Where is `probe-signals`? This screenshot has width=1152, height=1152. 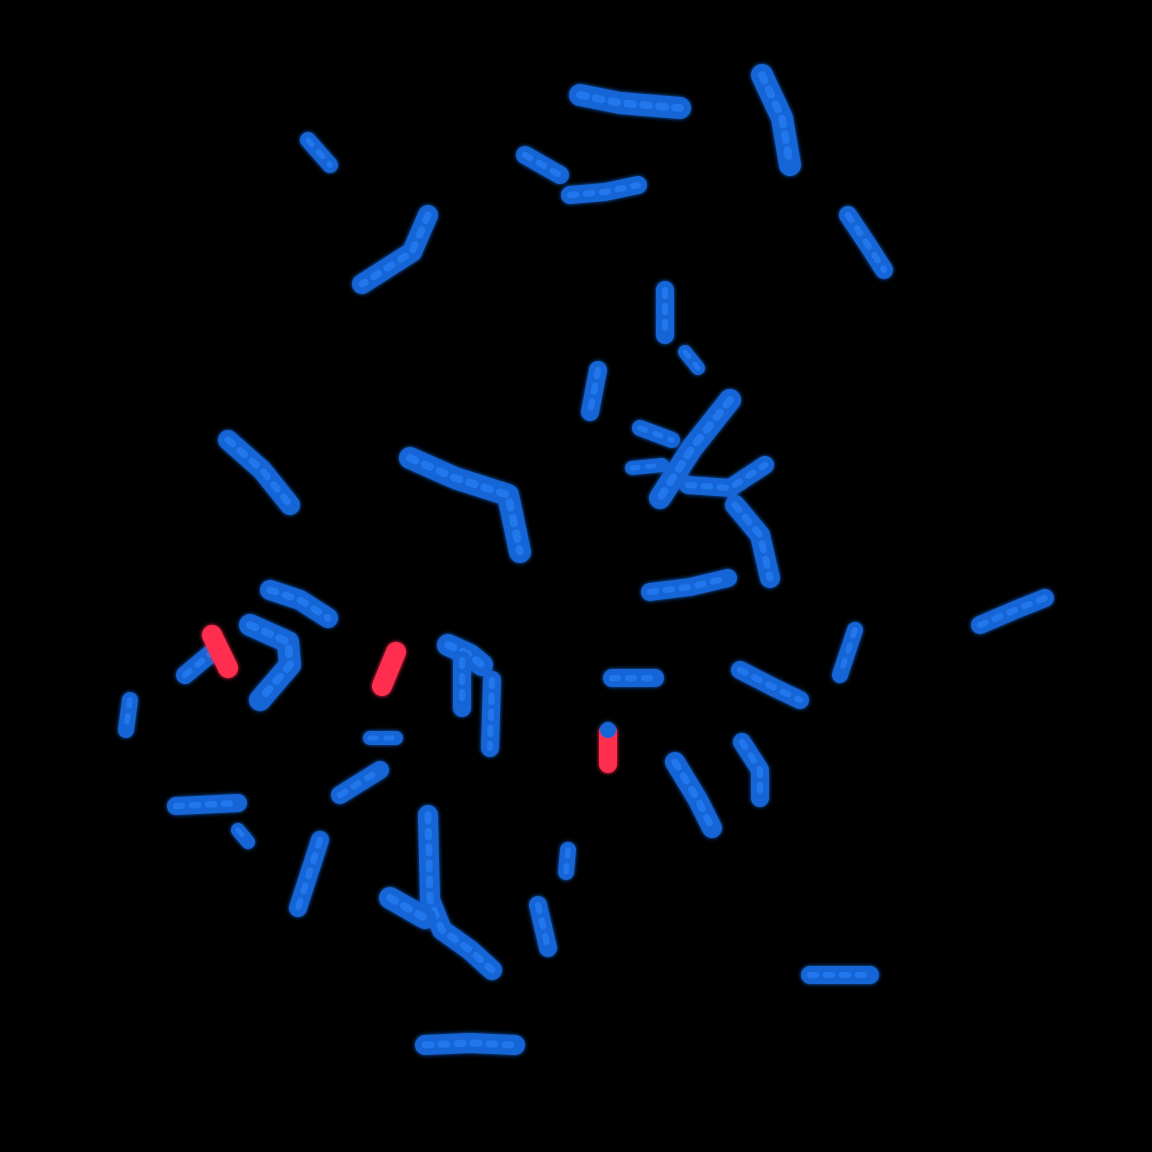
probe-signals is located at coordinates (409, 699).